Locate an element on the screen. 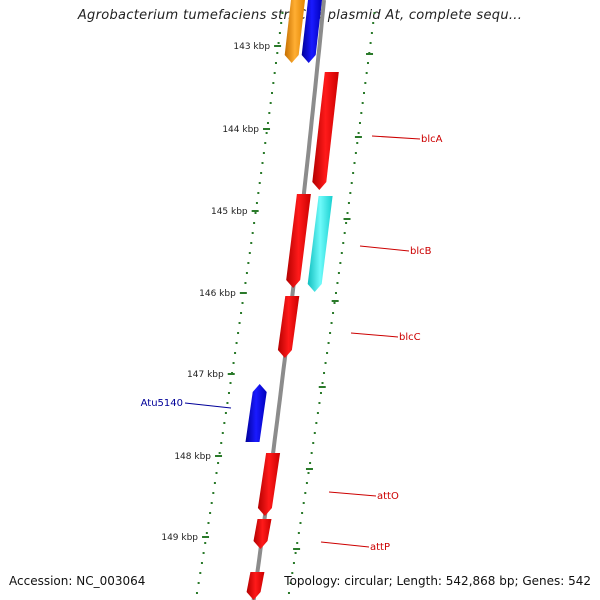 This screenshot has width=600, height=600. kbp-tick-label: 145 kbp is located at coordinates (229, 212).